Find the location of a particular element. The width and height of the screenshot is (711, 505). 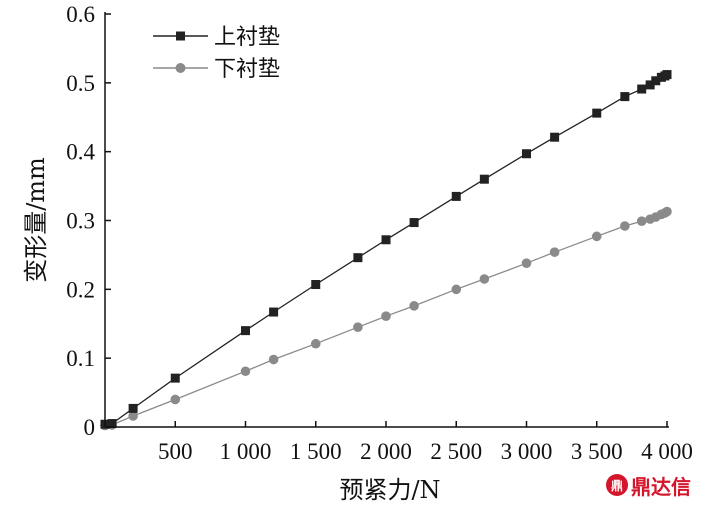

x-tick-label: 1 500 is located at coordinates (316, 451).